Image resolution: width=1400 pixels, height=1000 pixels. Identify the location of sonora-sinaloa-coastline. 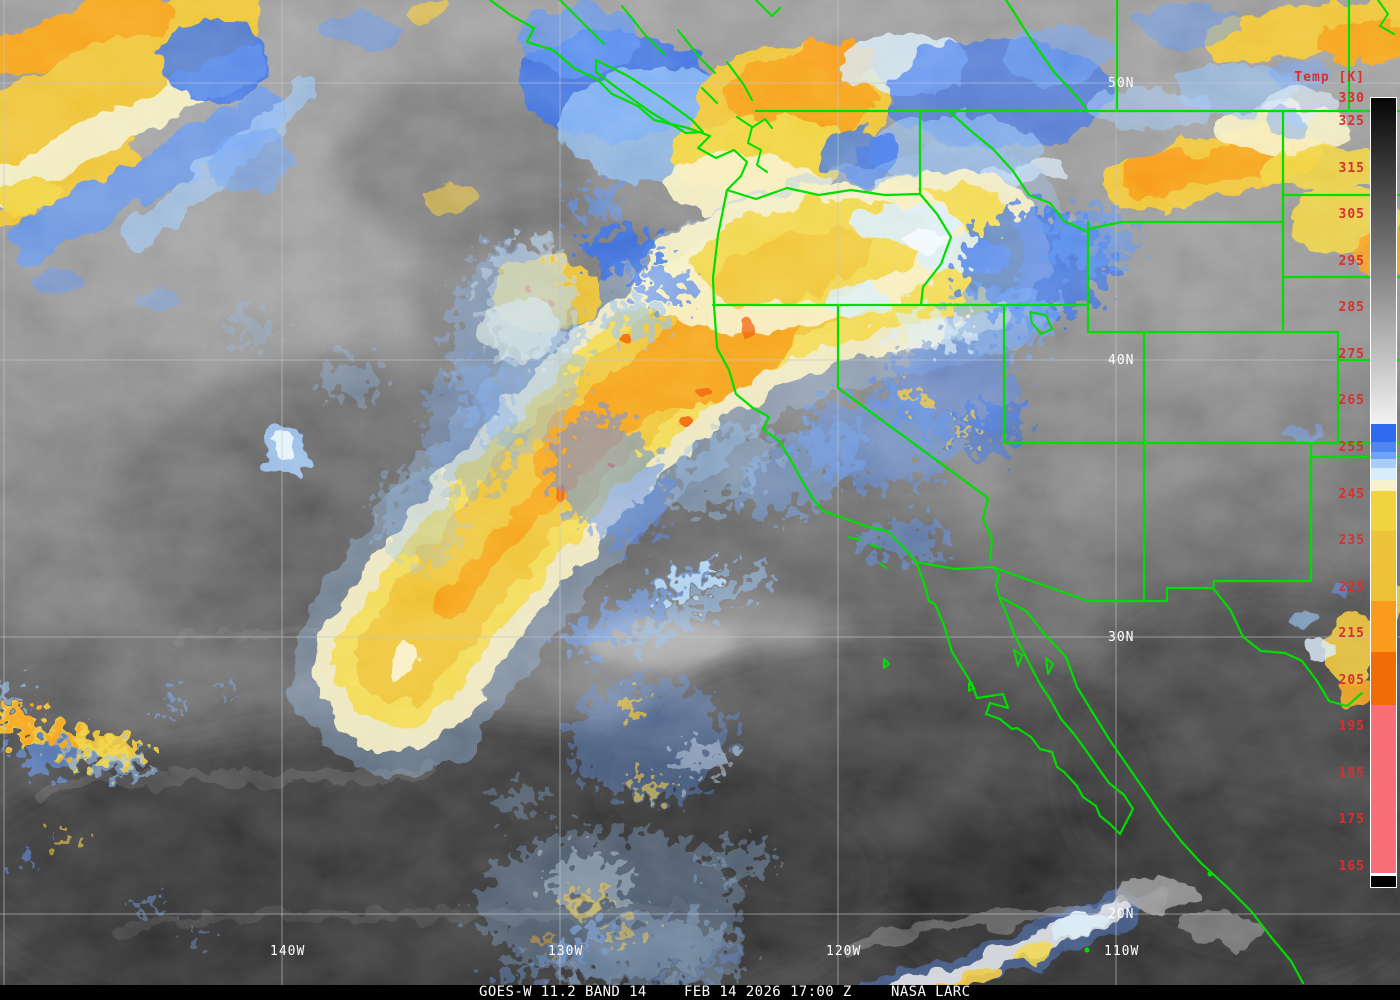
(1152, 790).